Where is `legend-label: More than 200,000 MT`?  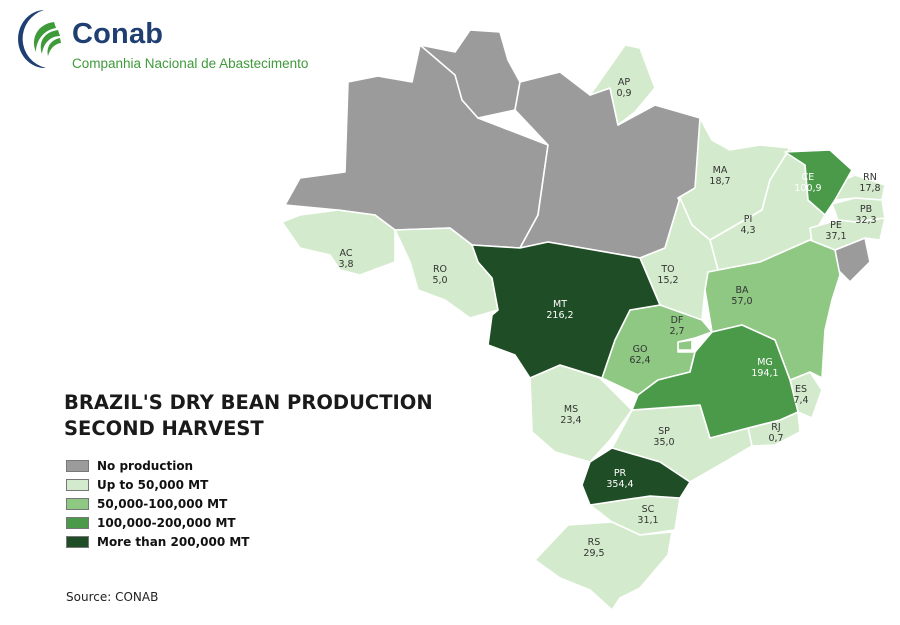 legend-label: More than 200,000 MT is located at coordinates (173, 541).